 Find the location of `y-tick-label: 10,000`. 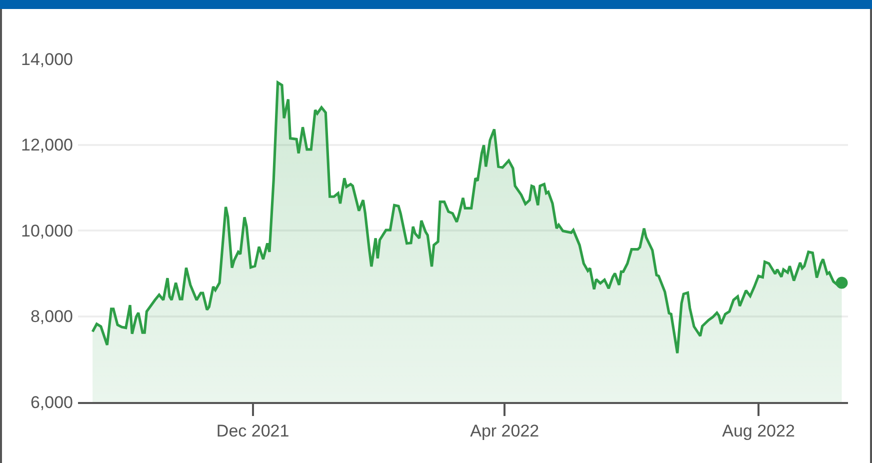

y-tick-label: 10,000 is located at coordinates (47, 230).